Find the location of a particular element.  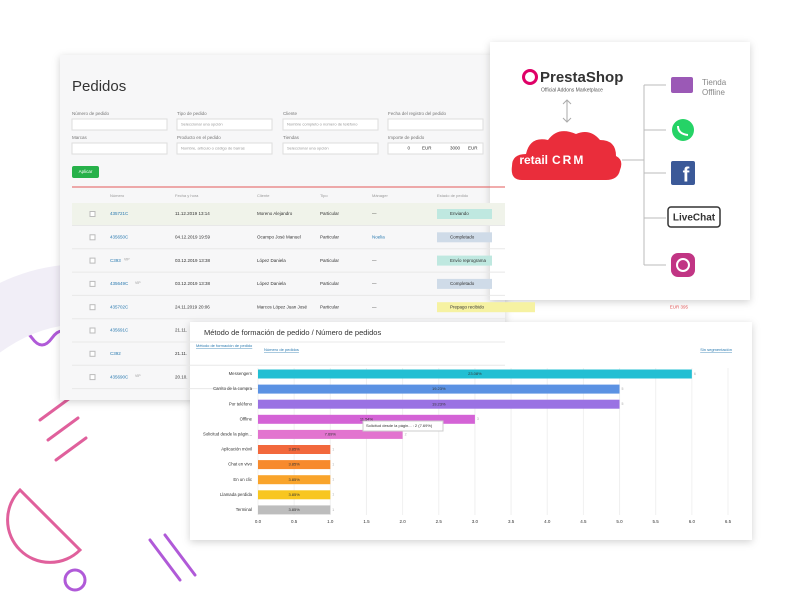

crm-name: retail is located at coordinates (533, 160).